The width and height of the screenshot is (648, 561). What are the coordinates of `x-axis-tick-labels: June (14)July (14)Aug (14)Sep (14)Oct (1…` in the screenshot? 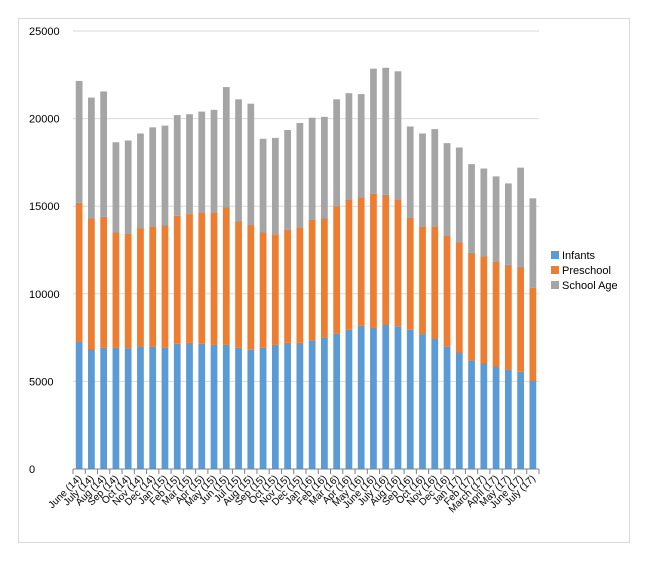 It's located at (292, 494).